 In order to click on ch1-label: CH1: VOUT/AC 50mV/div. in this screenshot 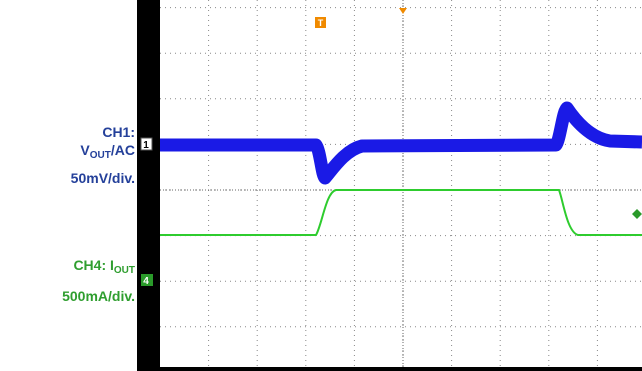, I will do `click(103, 155)`.